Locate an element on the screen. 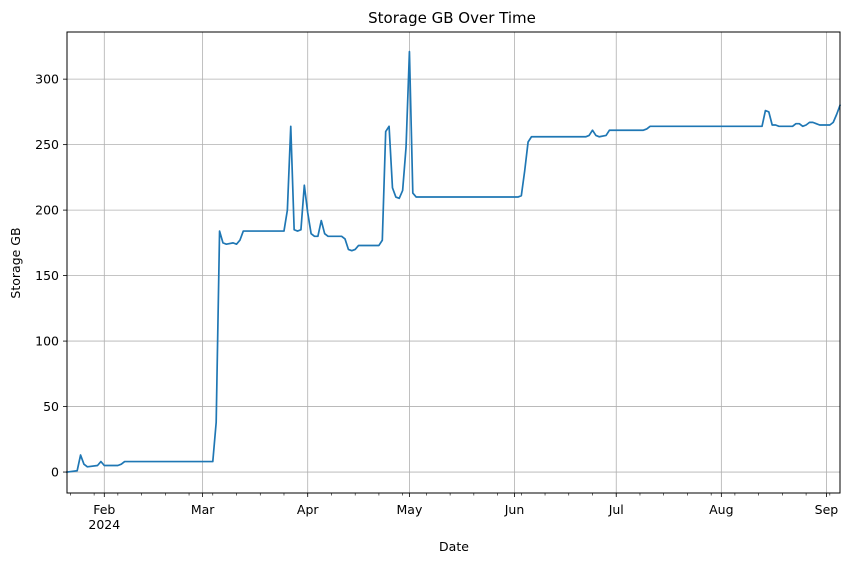  y-tick-label: 50 is located at coordinates (51, 406).